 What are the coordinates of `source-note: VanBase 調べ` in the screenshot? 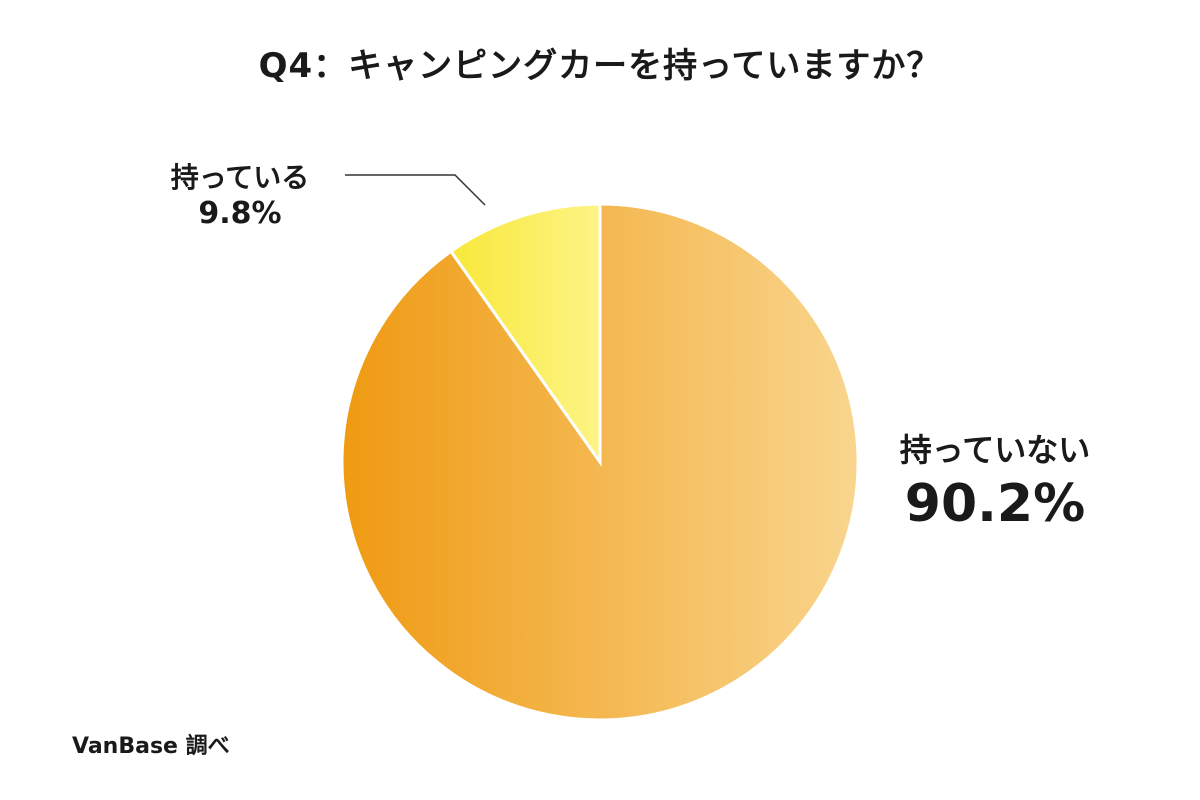 It's located at (151, 746).